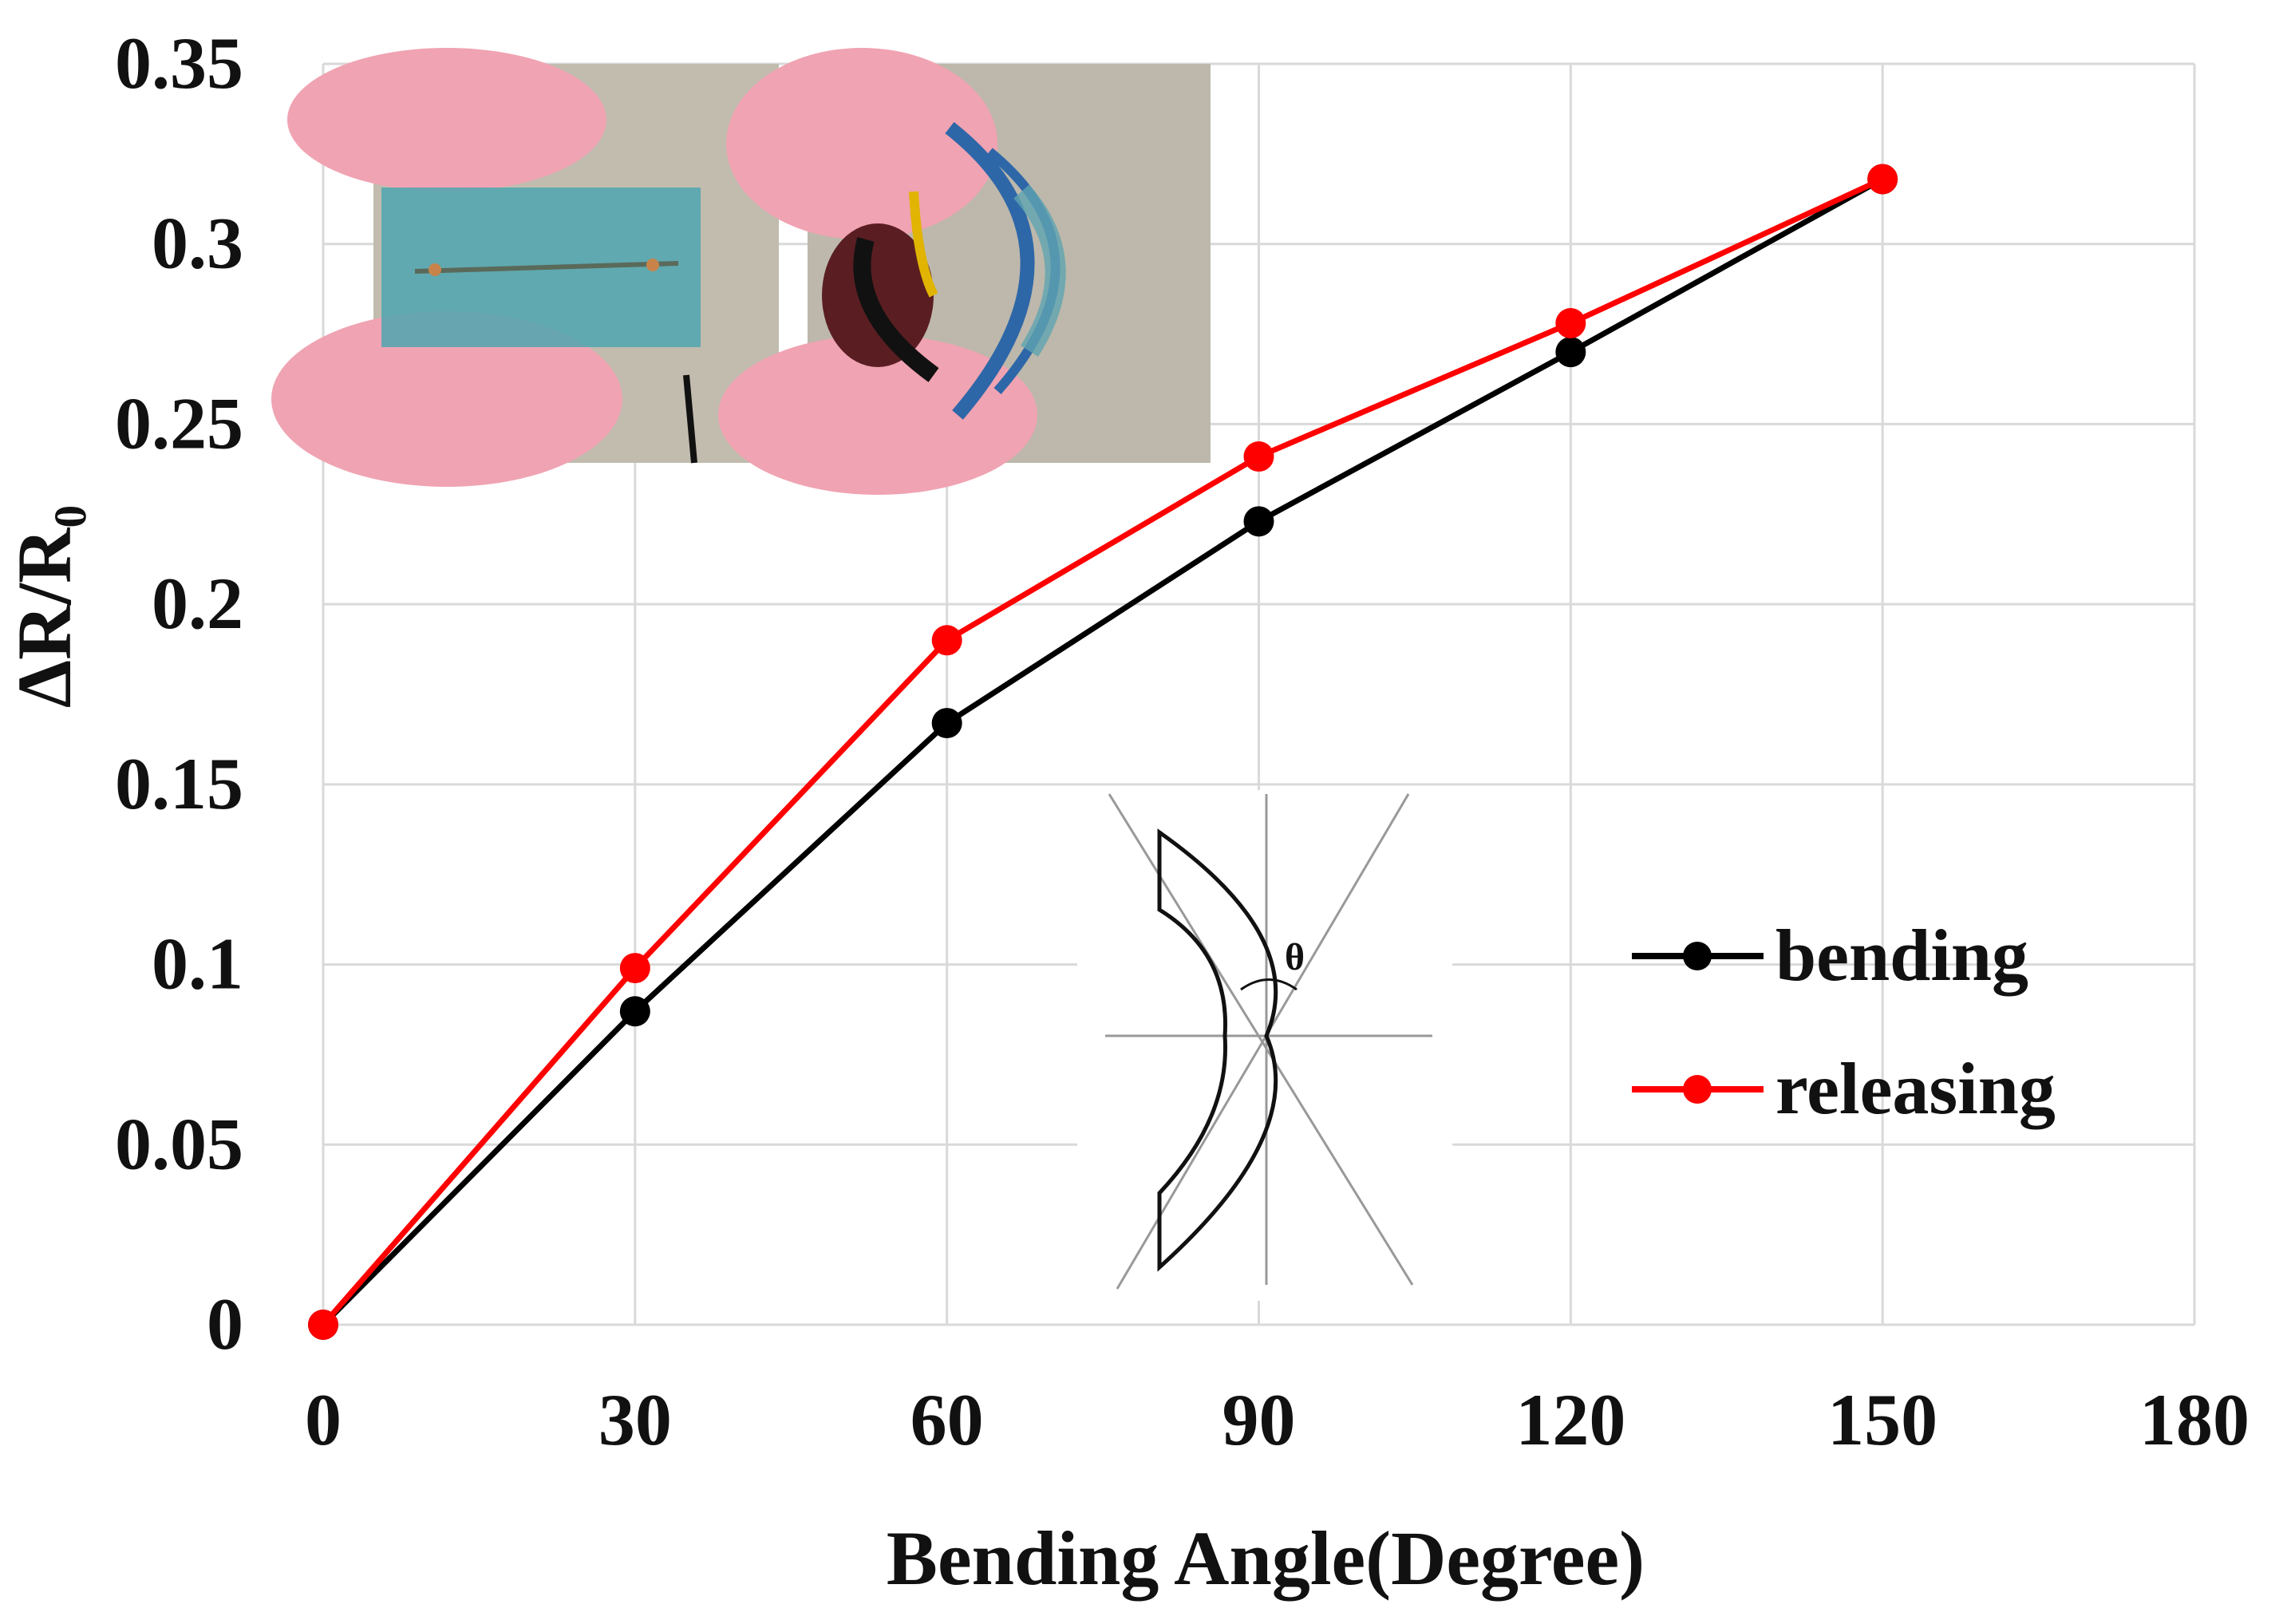  I want to click on x-tick-label: 90, so click(1259, 1419).